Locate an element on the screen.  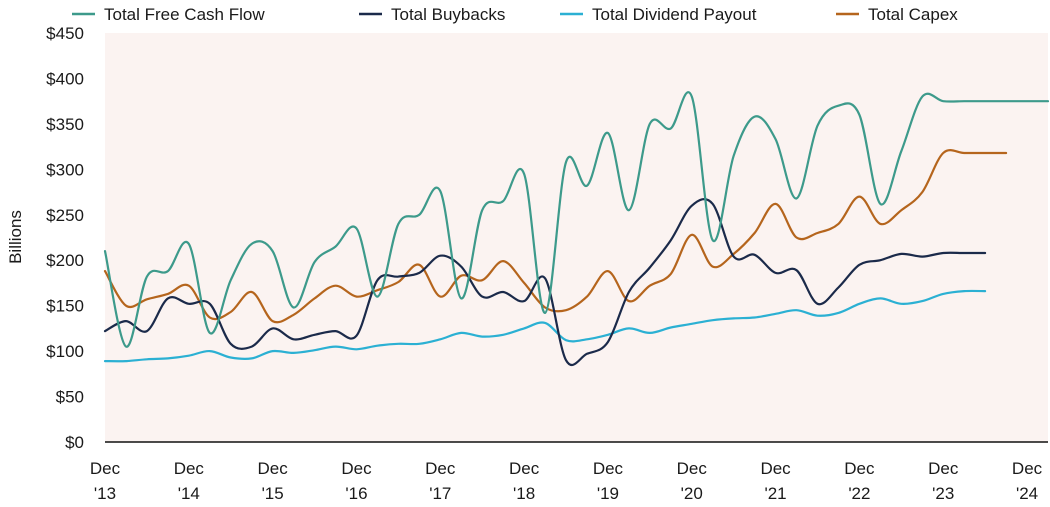
y-tick-label: $250 is located at coordinates (65, 215).